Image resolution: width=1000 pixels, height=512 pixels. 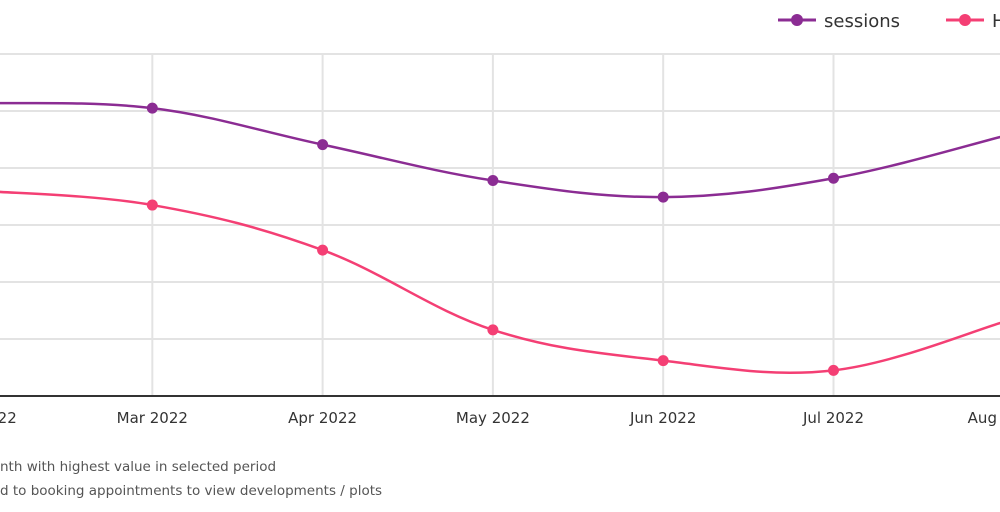 What do you see at coordinates (984, 418) in the screenshot?
I see `x-tick-label: Aug 2022` at bounding box center [984, 418].